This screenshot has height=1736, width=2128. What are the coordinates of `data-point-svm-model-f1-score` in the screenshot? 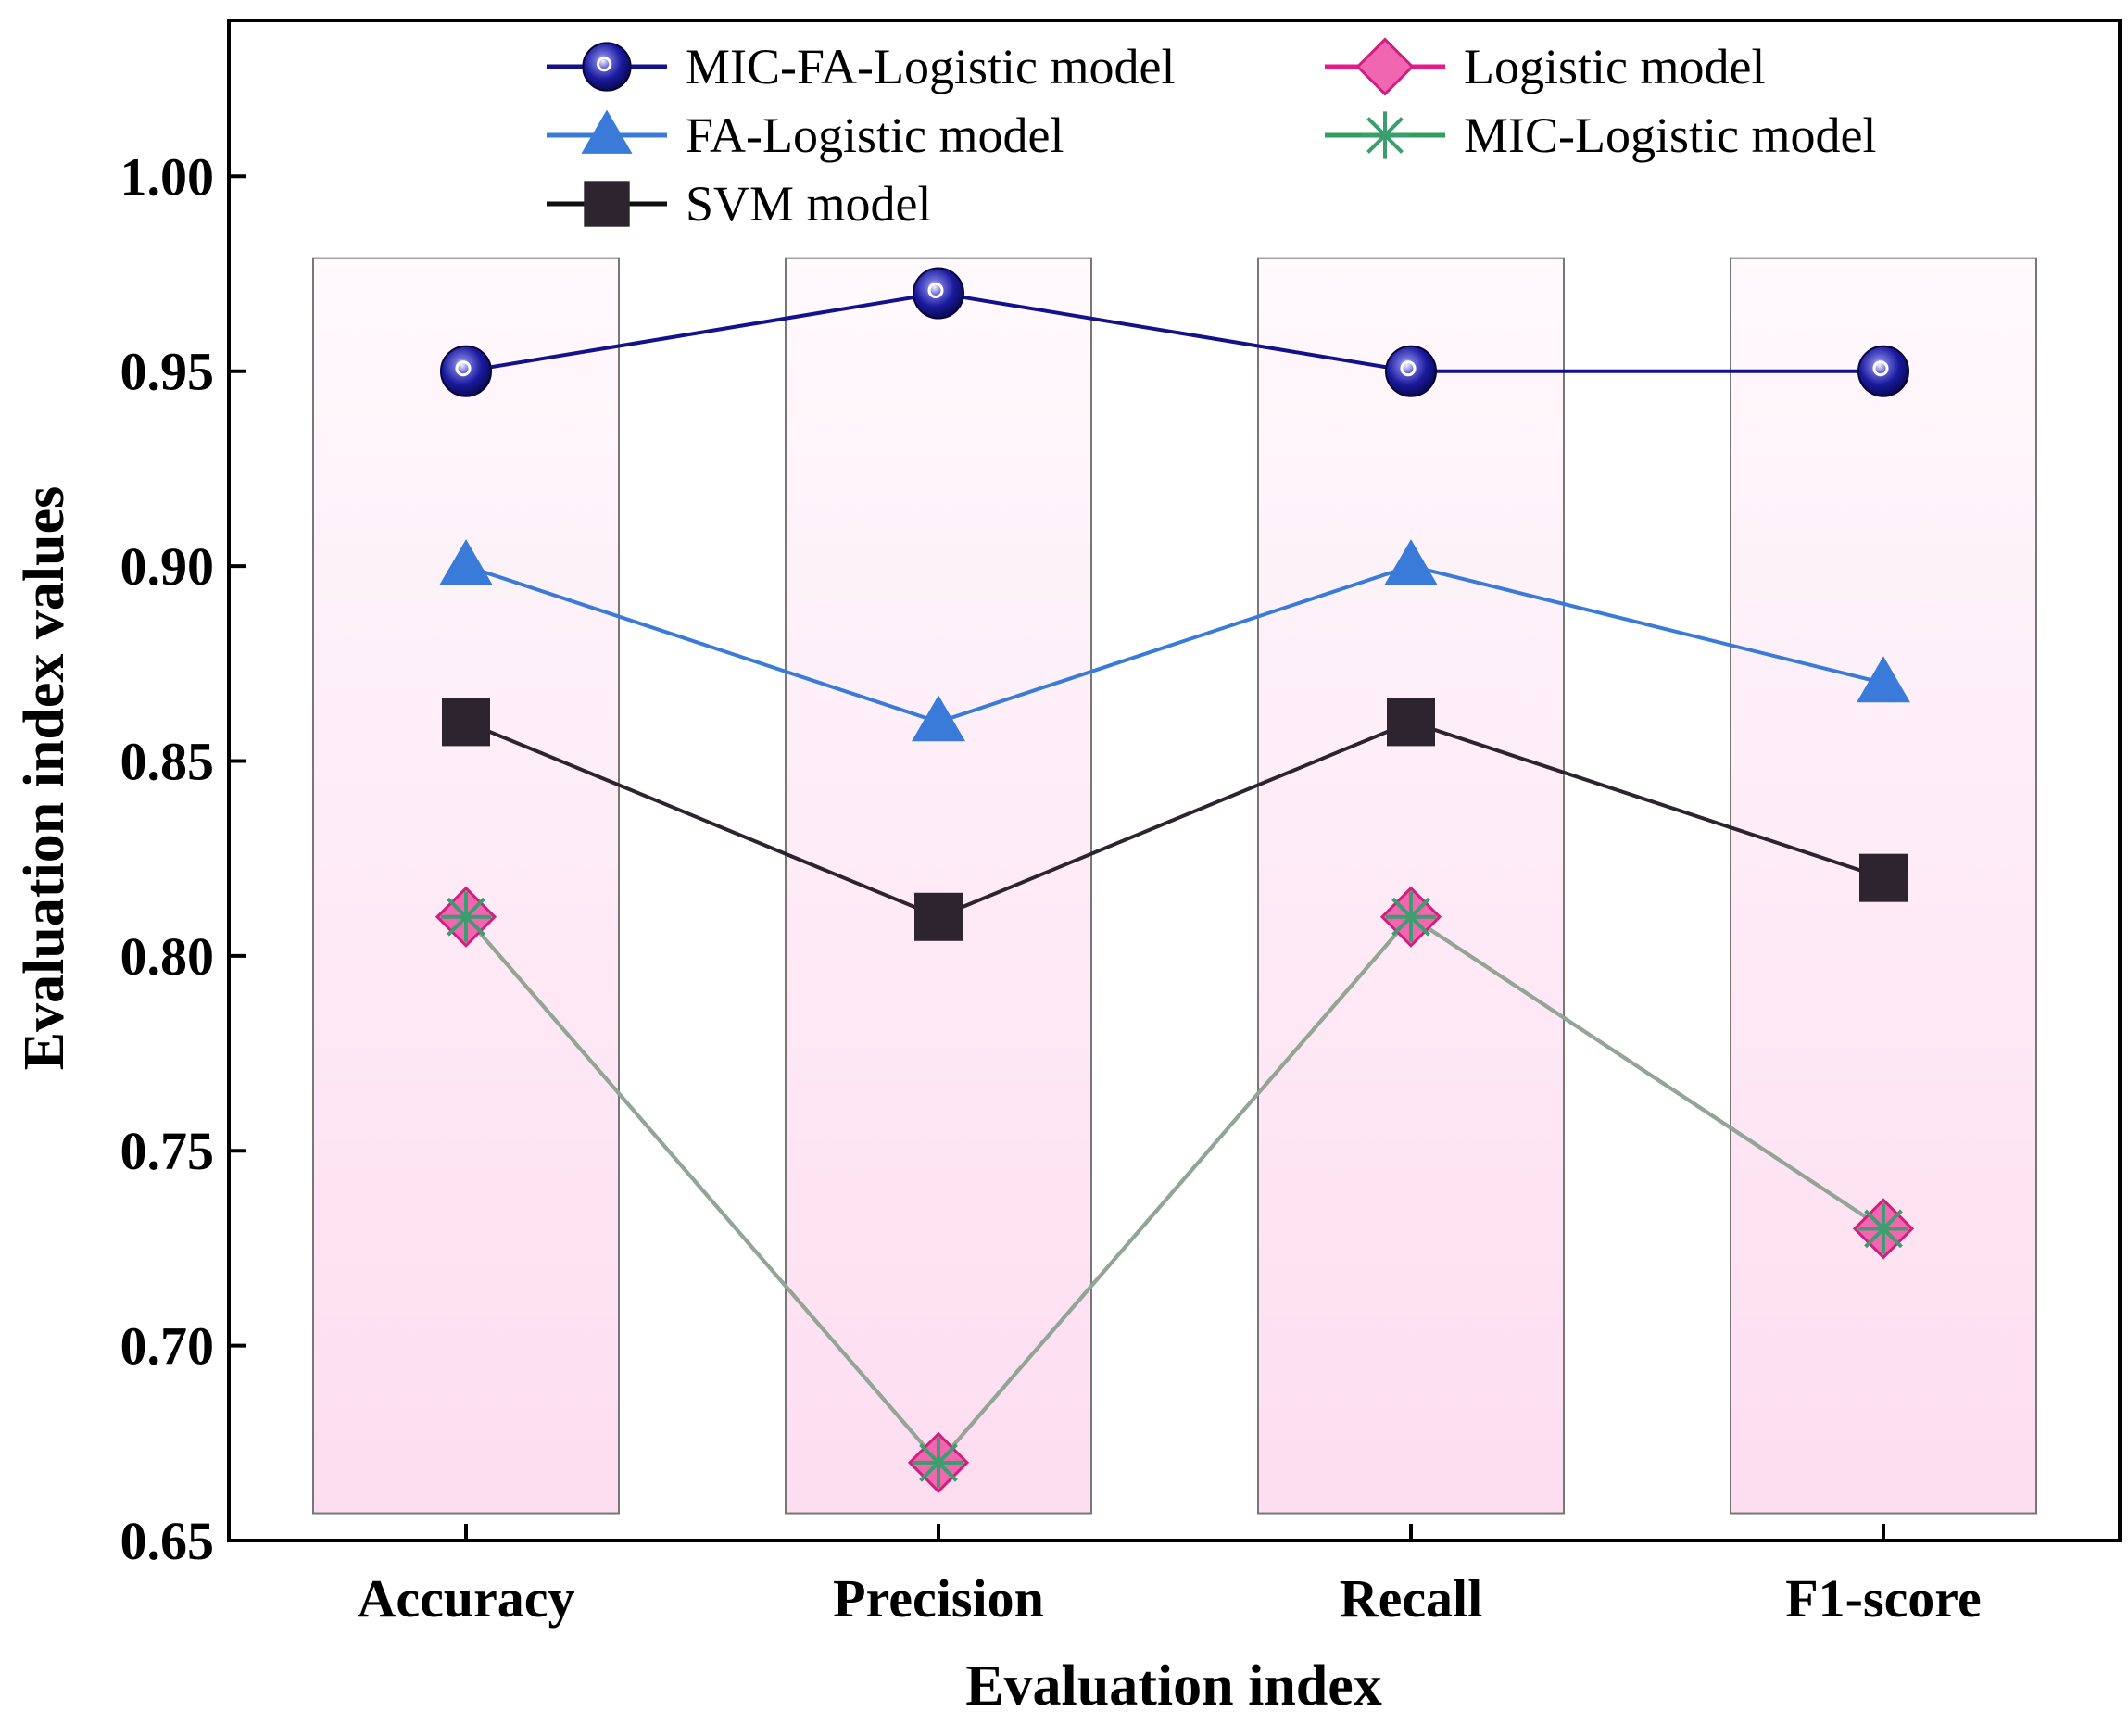 It's located at (1884, 877).